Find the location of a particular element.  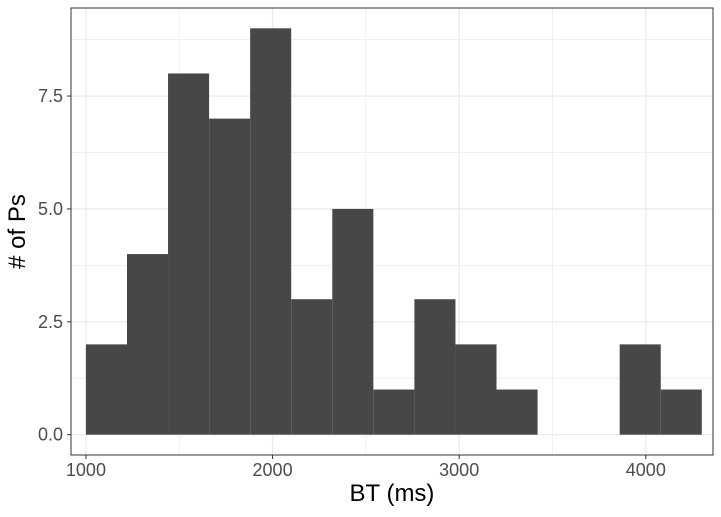

y-tick-label: 0.0 is located at coordinates (50, 435).